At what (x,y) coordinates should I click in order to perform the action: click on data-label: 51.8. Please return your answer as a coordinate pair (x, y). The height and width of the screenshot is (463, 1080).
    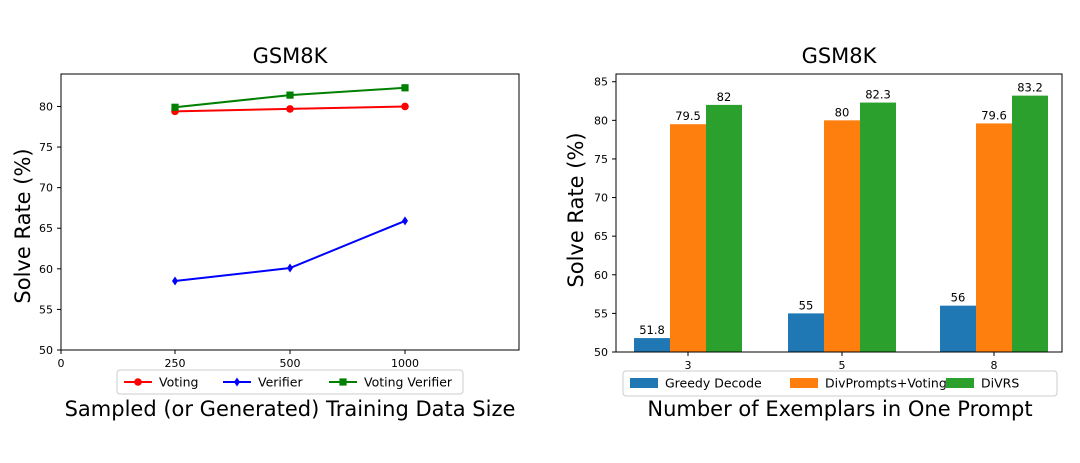
    Looking at the image, I should click on (652, 330).